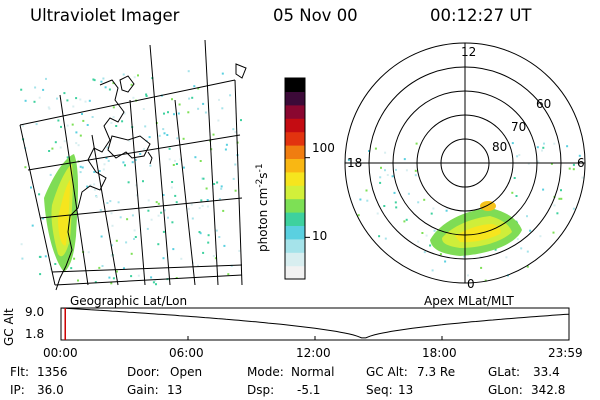  Describe the element at coordinates (154, 390) in the screenshot. I see `gain-field: Gain: 13` at that location.